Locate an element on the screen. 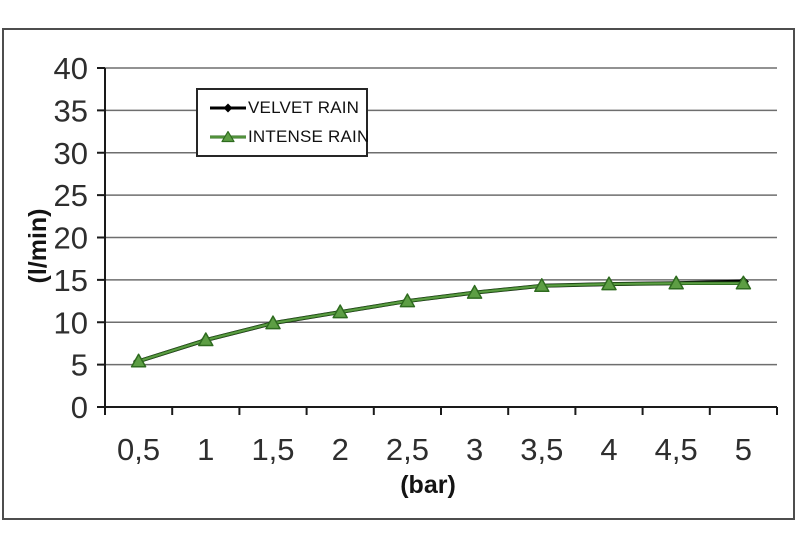  svg-text: 30 is located at coordinates (71, 153).